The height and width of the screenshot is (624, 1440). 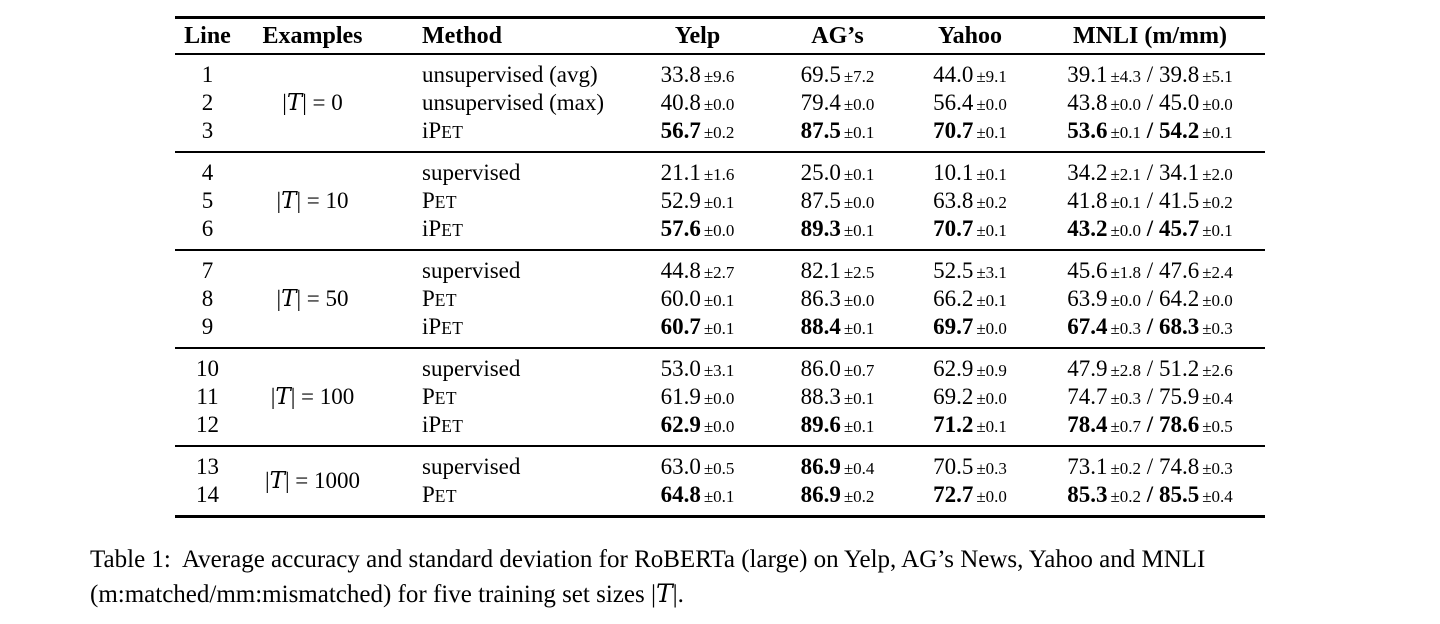 What do you see at coordinates (1087, 466) in the screenshot?
I see `mnli-matched-value: 73.1` at bounding box center [1087, 466].